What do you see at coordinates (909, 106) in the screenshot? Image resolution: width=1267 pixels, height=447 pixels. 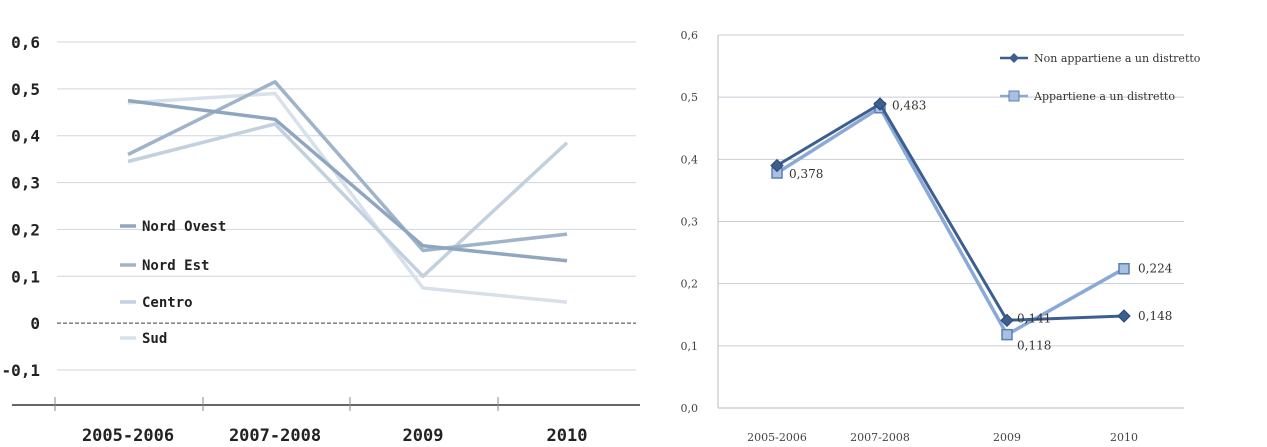 I see `data-label-appartiene-1: 0,483` at bounding box center [909, 106].